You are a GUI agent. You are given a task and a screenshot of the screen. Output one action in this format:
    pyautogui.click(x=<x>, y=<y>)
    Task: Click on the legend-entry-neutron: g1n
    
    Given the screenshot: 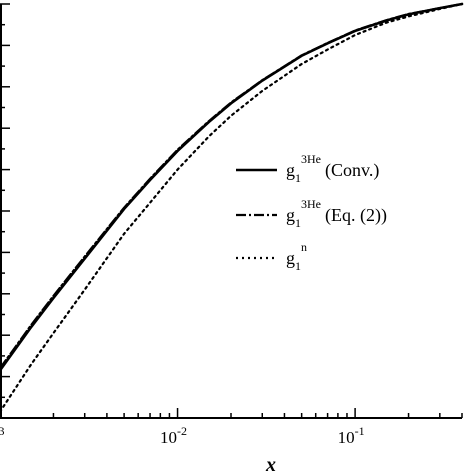 What is the action you would take?
    pyautogui.click(x=271, y=256)
    